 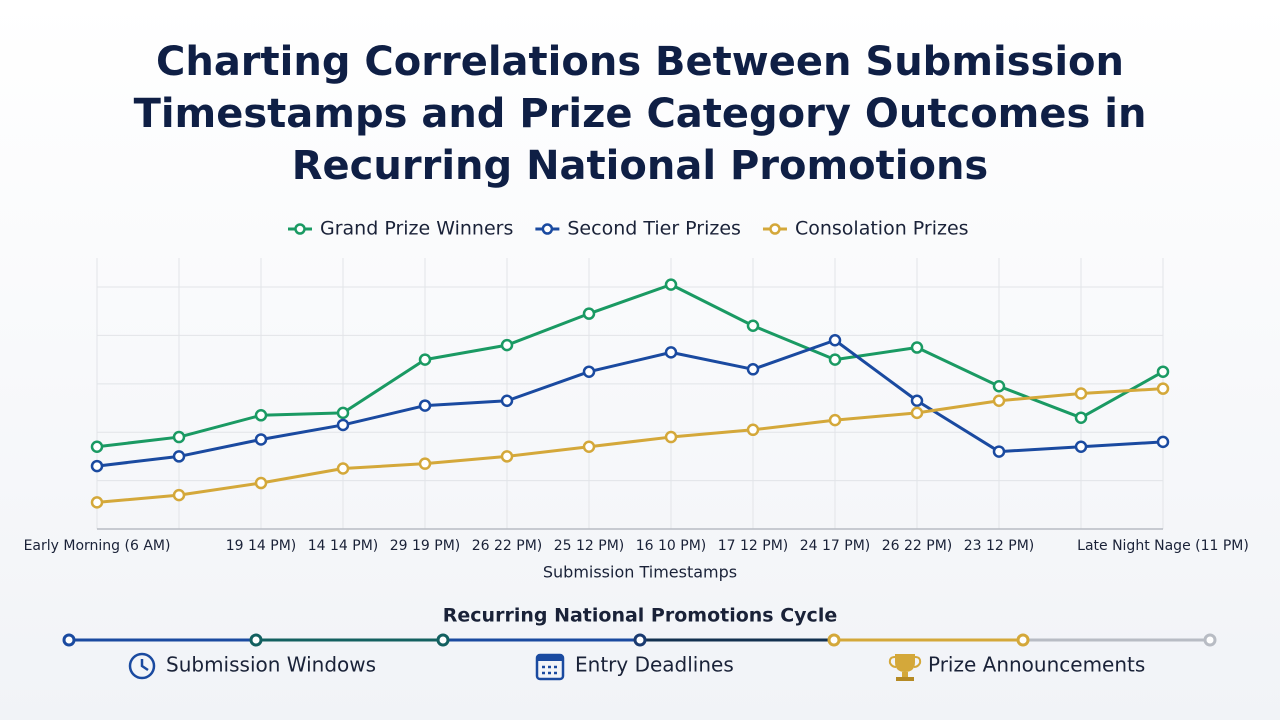 What do you see at coordinates (905, 667) in the screenshot?
I see `trophy-icon` at bounding box center [905, 667].